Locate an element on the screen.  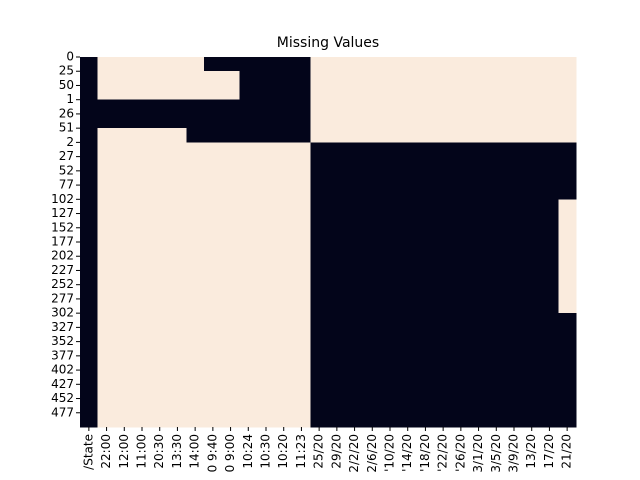
y-tick-label: 127 is located at coordinates (62, 213).